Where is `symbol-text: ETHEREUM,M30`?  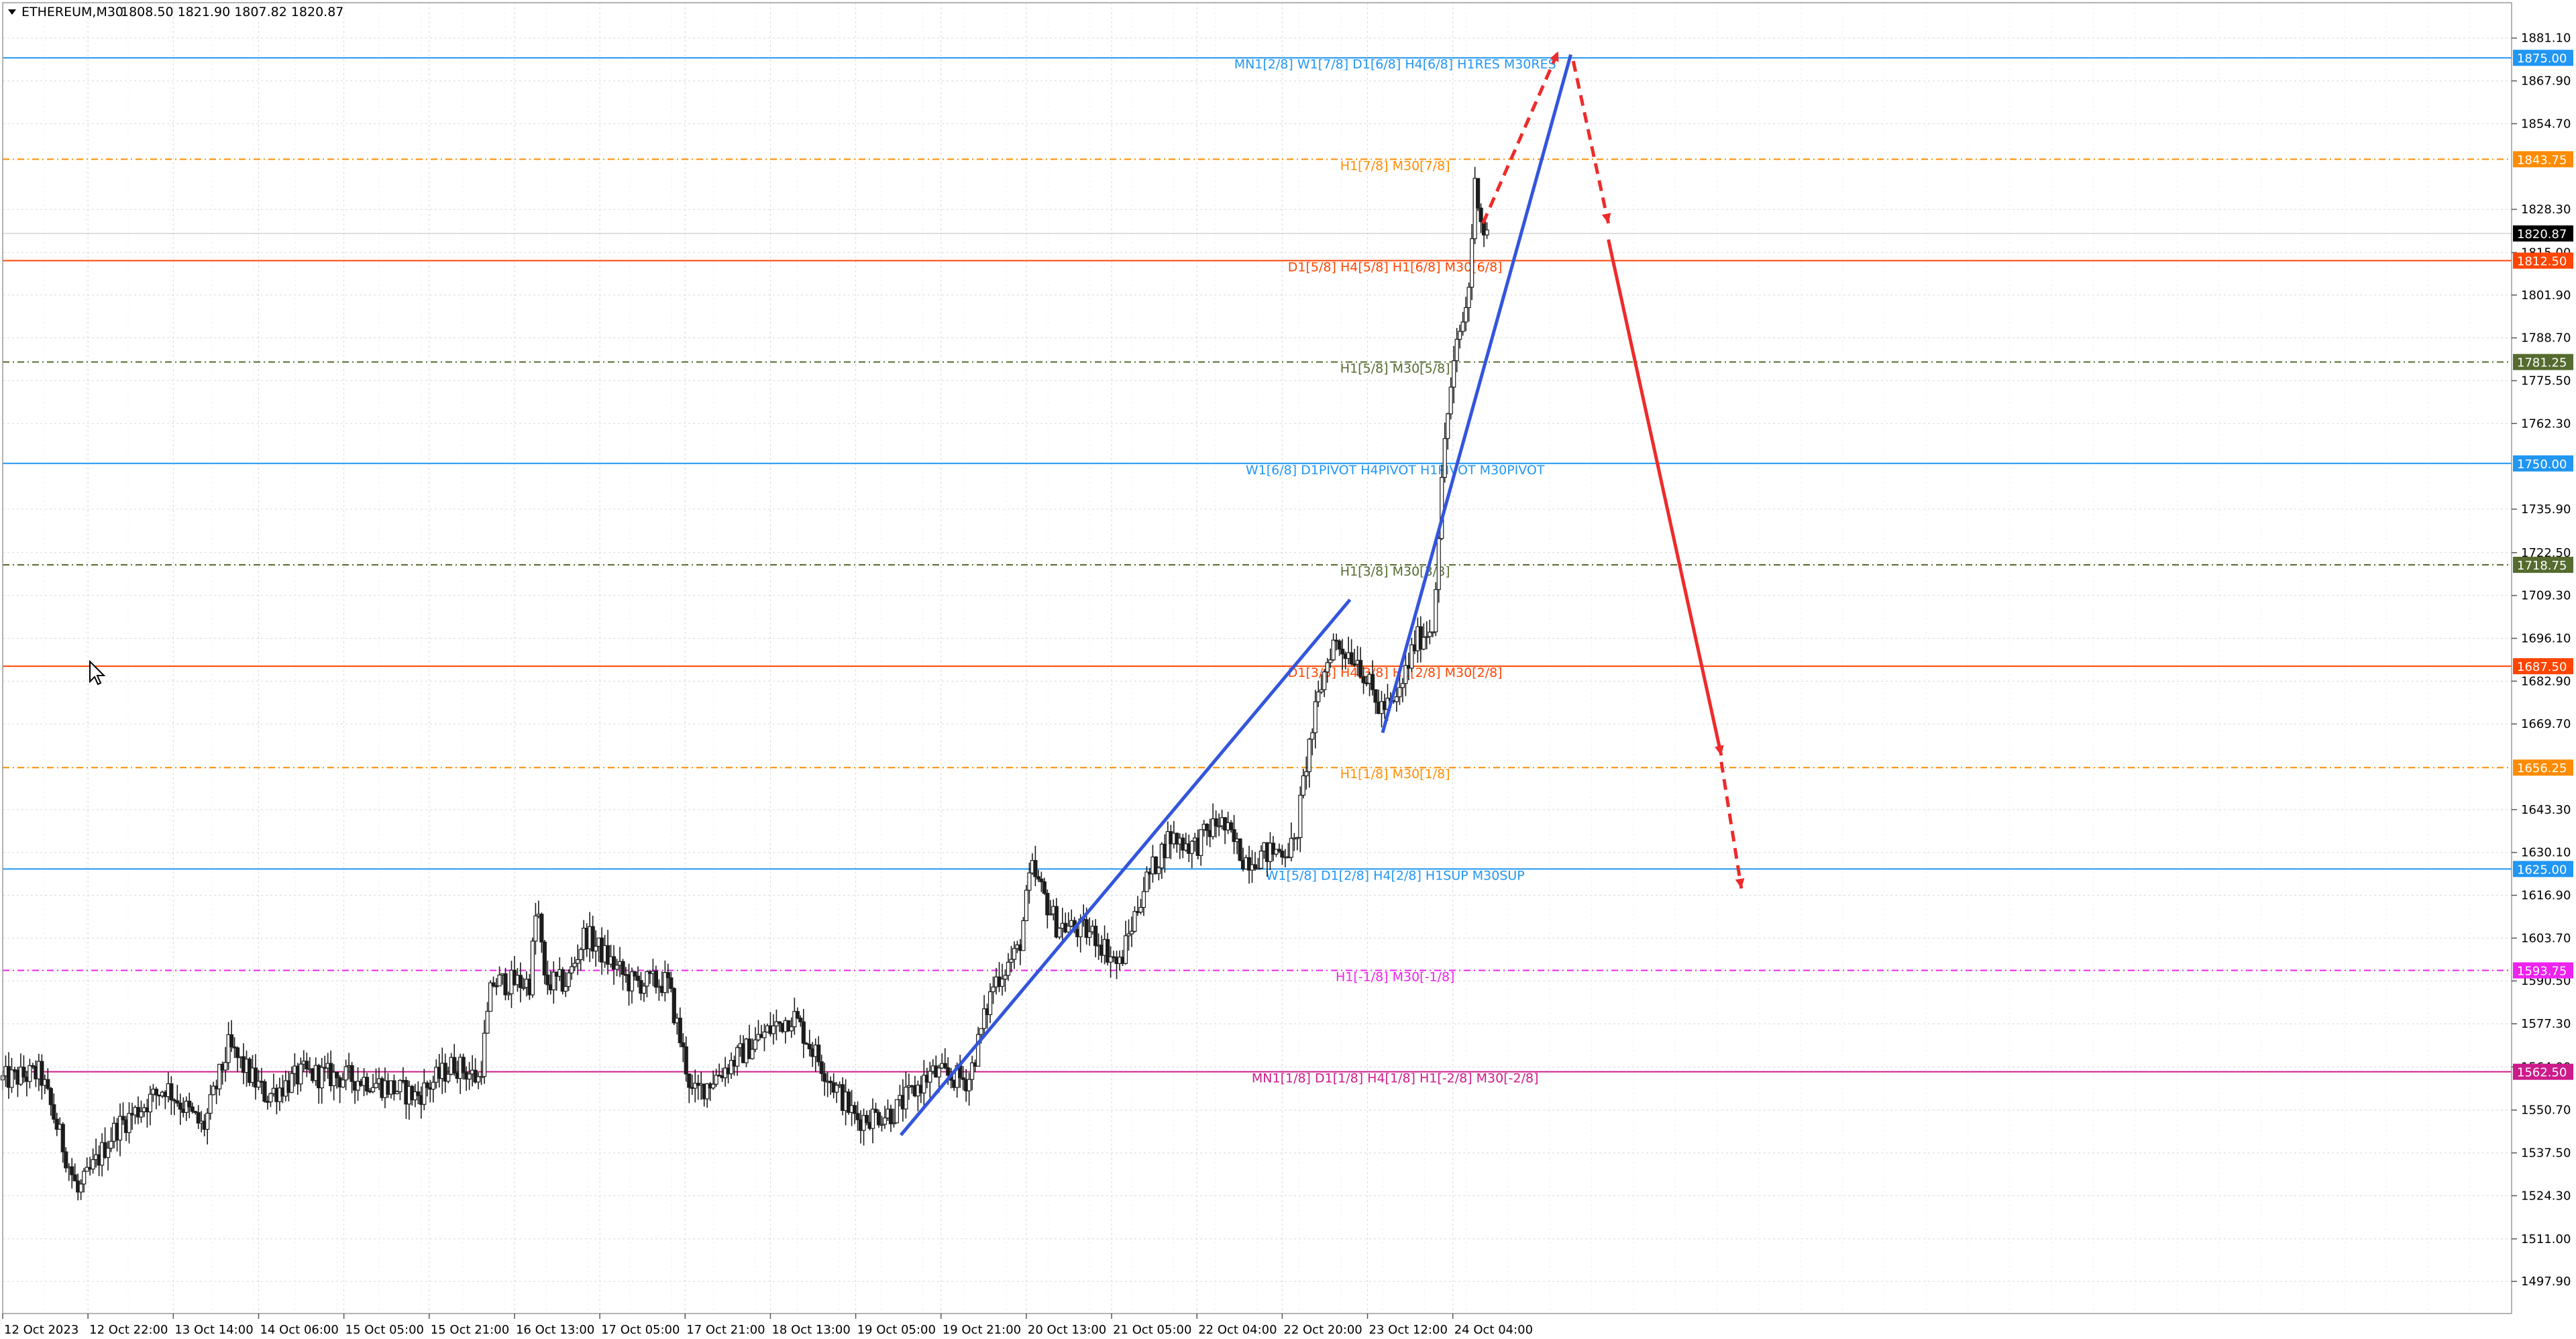
symbol-text: ETHEREUM,M30 is located at coordinates (72, 12).